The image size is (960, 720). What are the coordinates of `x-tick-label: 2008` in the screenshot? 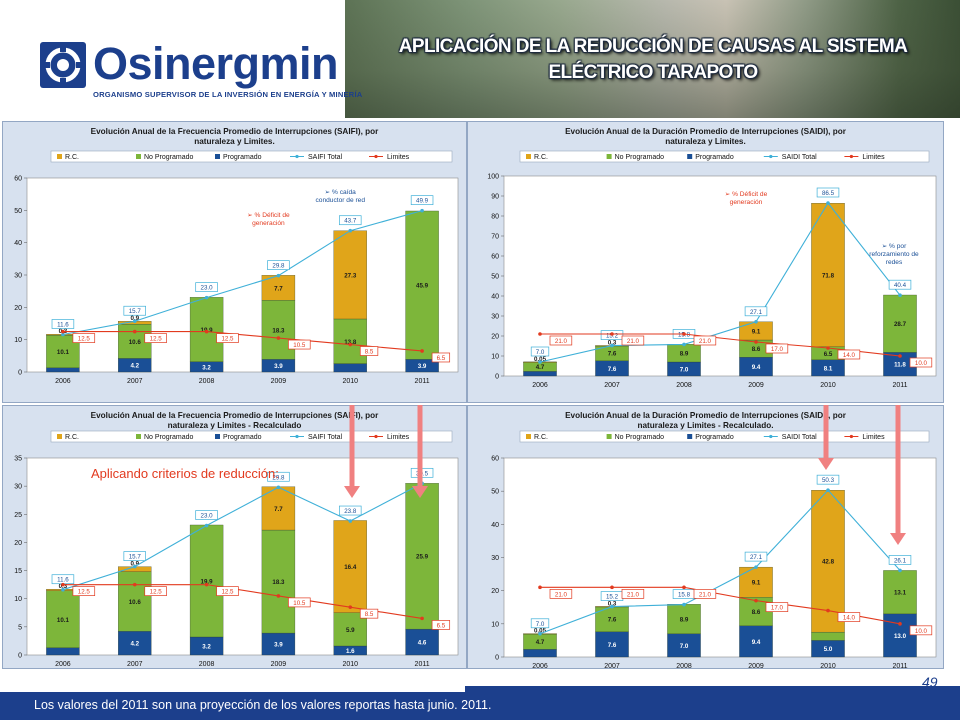 It's located at (684, 385).